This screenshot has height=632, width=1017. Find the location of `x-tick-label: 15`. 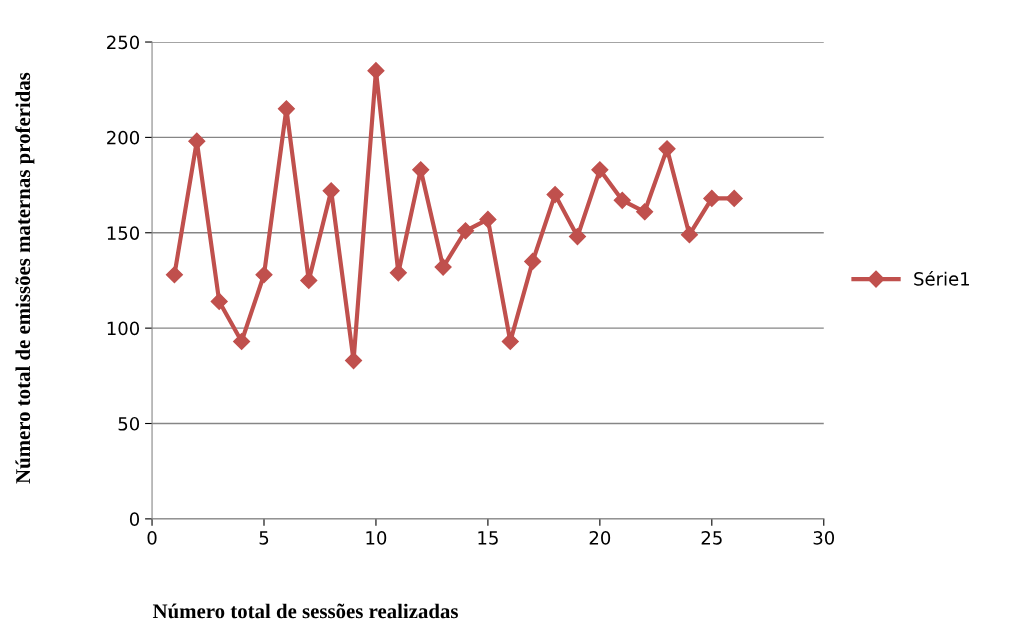

x-tick-label: 15 is located at coordinates (488, 538).